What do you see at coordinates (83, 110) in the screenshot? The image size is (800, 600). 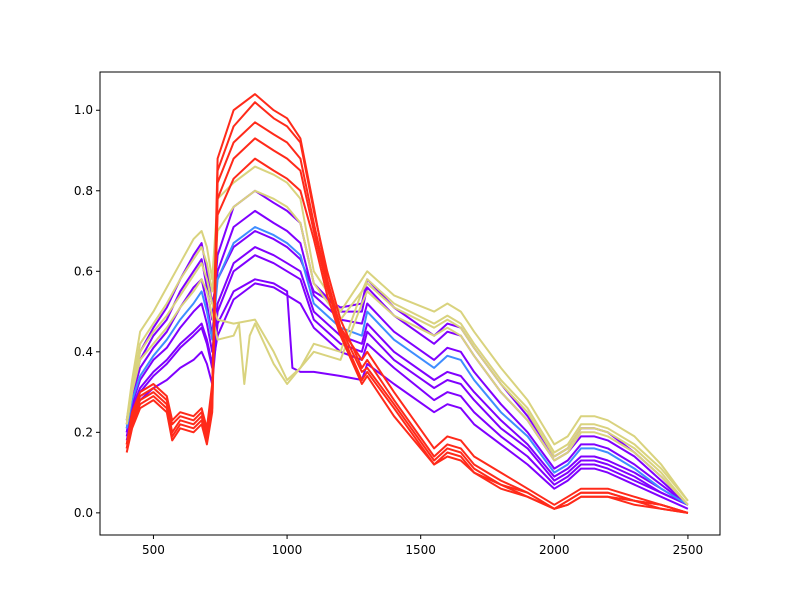 I see `y-tick-label: 1.0` at bounding box center [83, 110].